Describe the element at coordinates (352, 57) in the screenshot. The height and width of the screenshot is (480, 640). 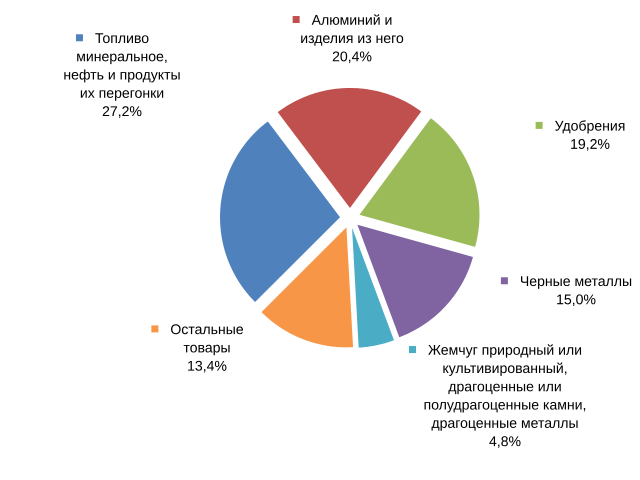
I see `data-label: 20,4%` at that location.